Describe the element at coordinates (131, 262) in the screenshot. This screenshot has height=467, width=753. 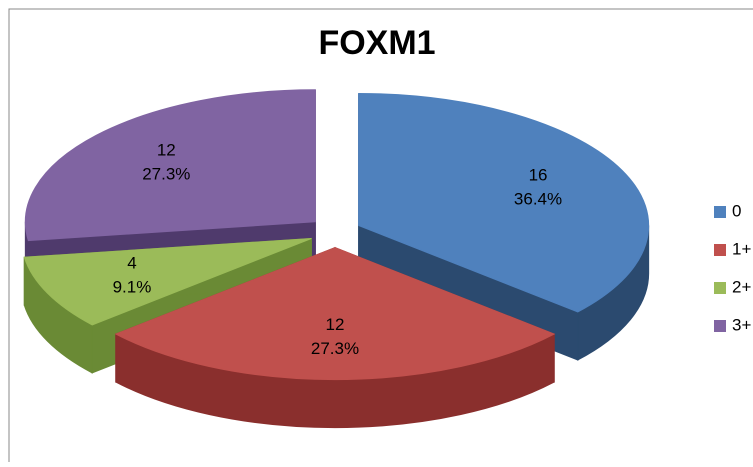
I see `data-label: 4` at that location.